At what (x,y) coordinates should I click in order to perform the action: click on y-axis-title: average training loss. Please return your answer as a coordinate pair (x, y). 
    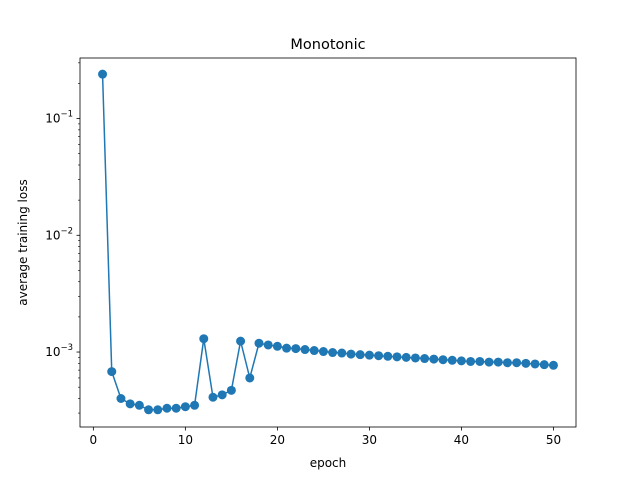
    Looking at the image, I should click on (23, 242).